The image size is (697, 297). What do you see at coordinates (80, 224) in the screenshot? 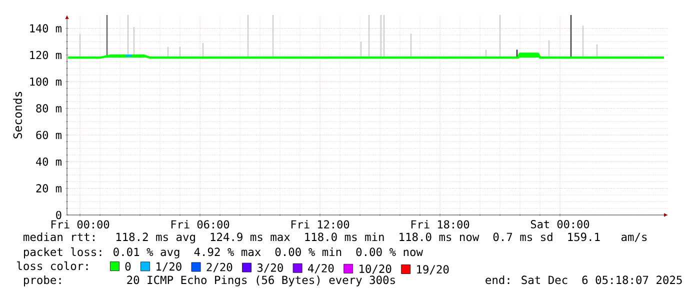
I see `x-tick-label: Fri 00:00` at bounding box center [80, 224].